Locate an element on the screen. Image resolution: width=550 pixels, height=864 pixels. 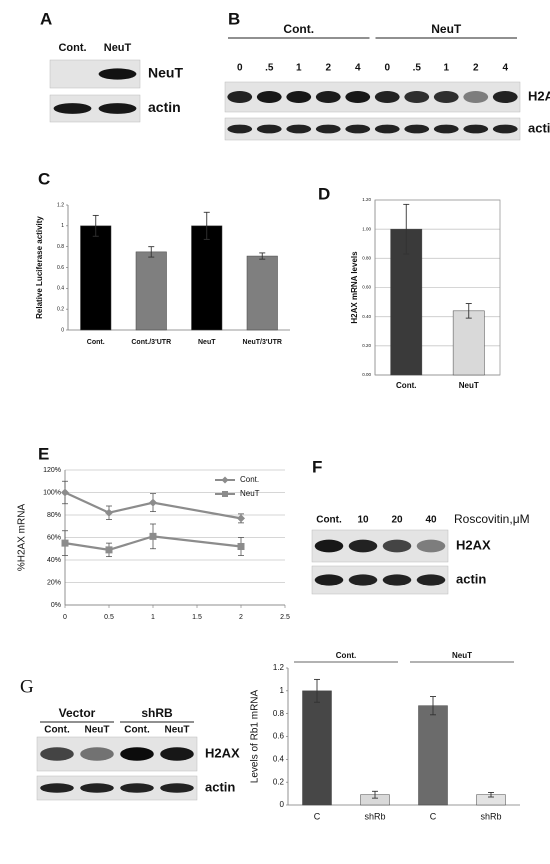
x-tick-label: 2 is located at coordinates (241, 617).